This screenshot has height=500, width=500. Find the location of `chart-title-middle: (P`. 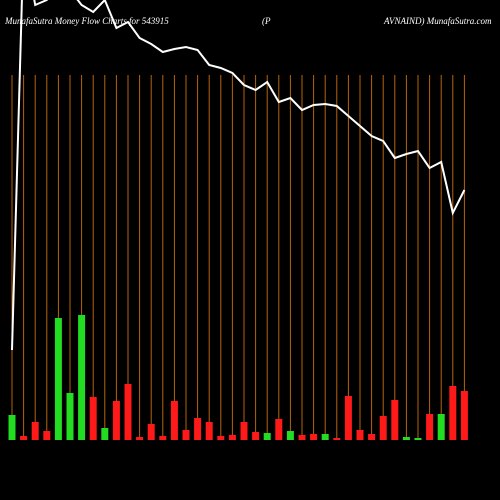

chart-title-middle: (P is located at coordinates (266, 21).